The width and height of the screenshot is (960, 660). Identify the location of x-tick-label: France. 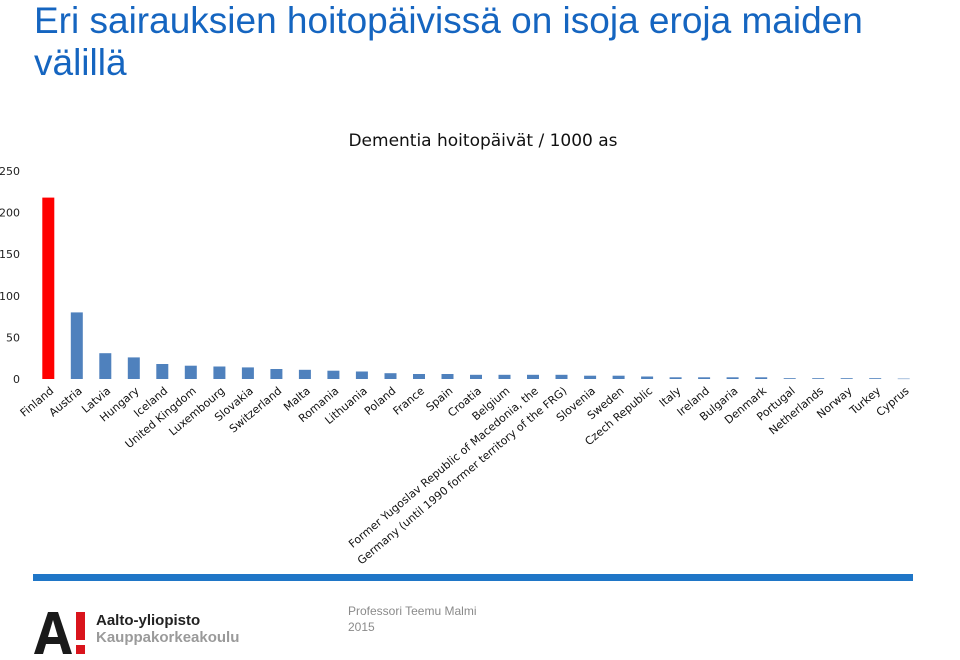
(409, 401).